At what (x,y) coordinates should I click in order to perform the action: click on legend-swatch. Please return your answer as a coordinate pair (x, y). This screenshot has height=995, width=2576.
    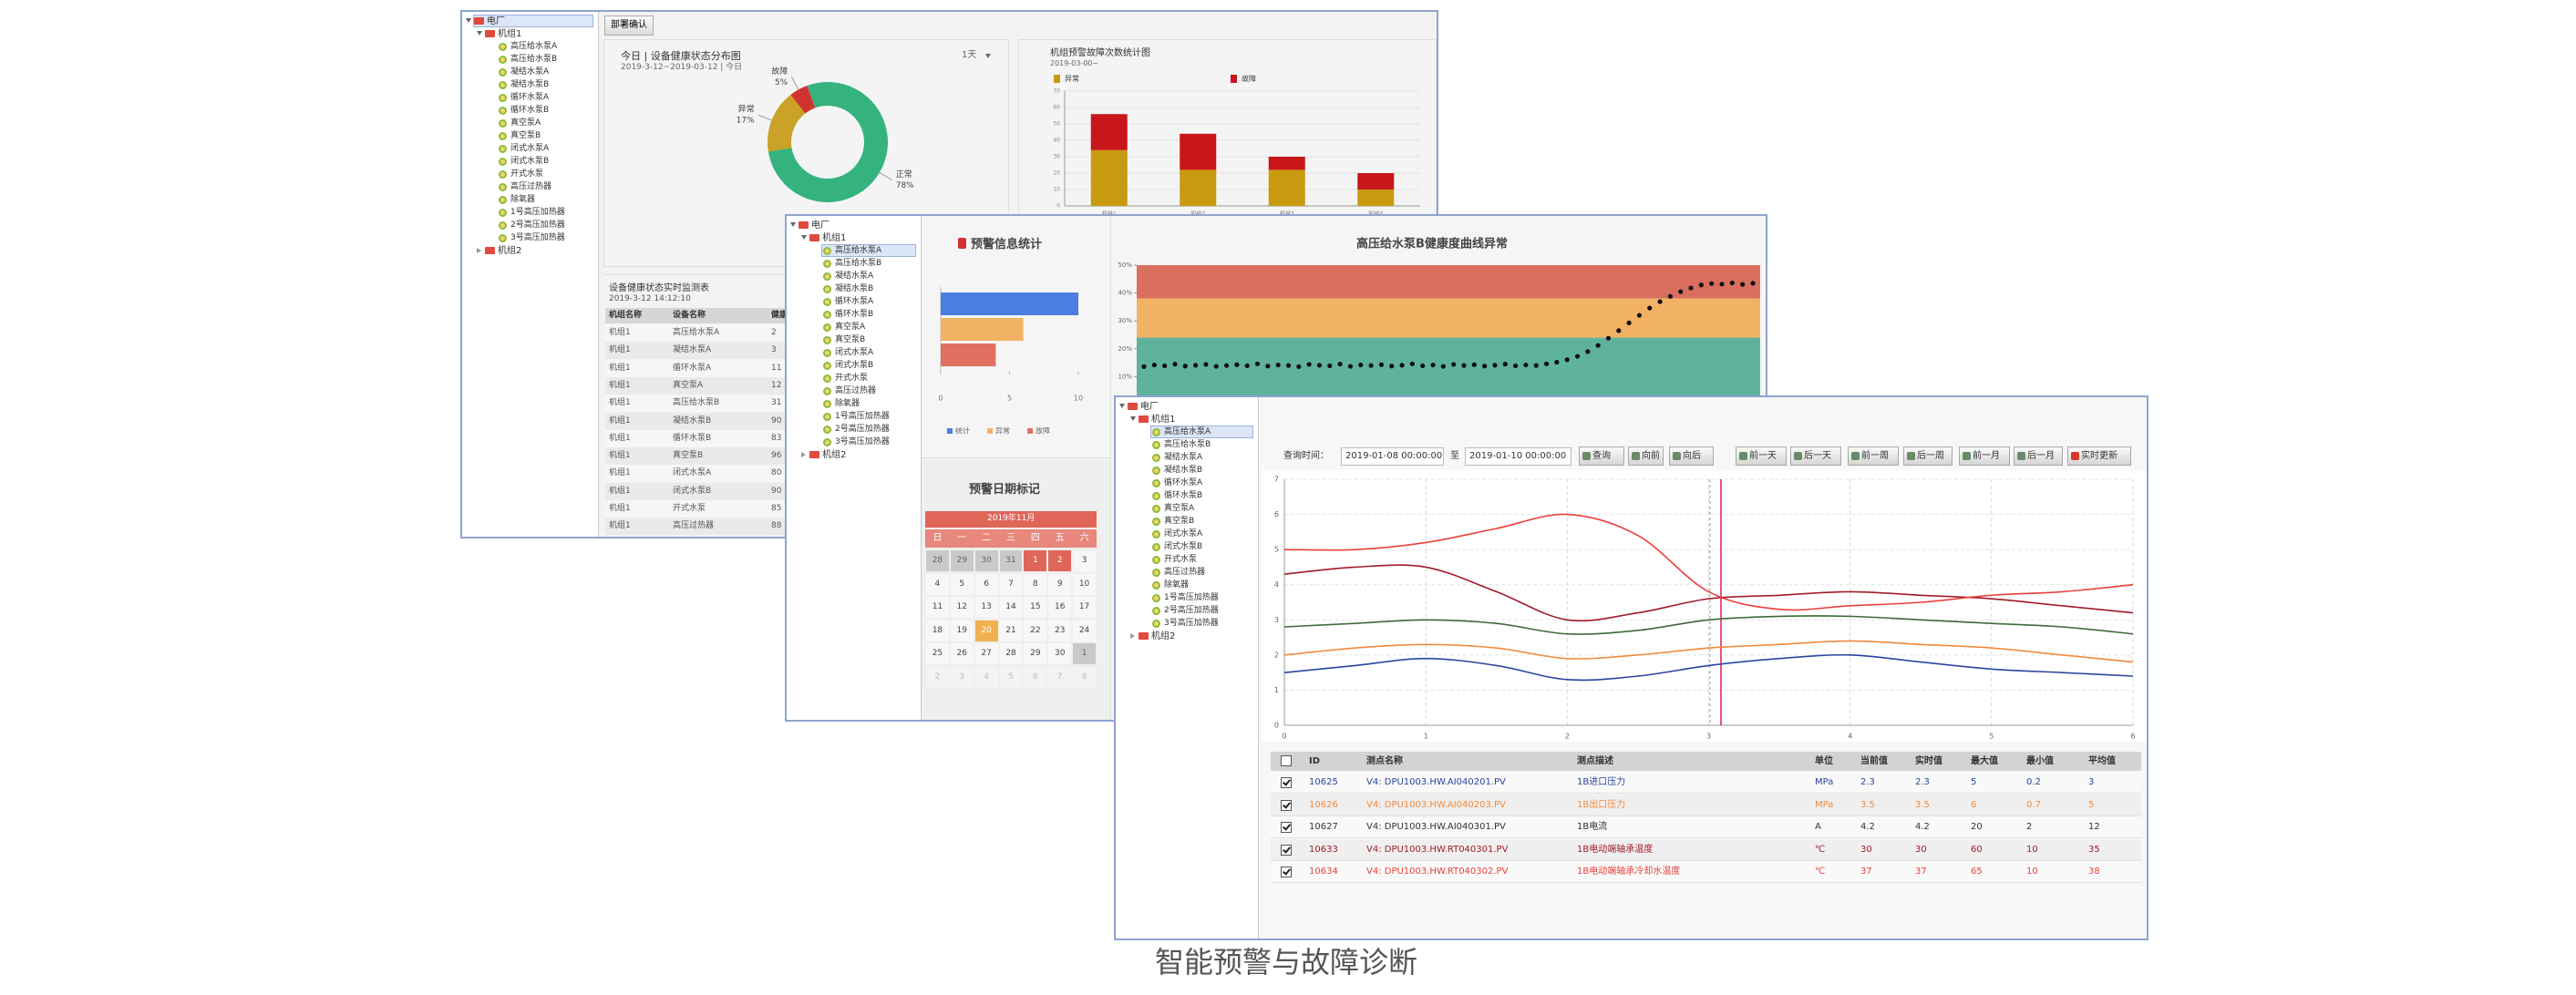
    Looking at the image, I should click on (950, 431).